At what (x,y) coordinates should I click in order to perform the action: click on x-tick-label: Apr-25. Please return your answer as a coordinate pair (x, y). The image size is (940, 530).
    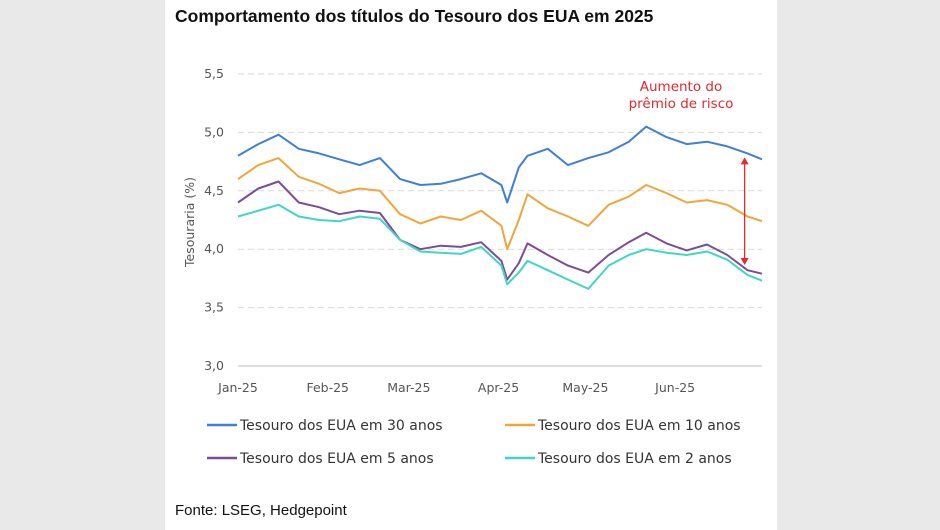
    Looking at the image, I should click on (498, 387).